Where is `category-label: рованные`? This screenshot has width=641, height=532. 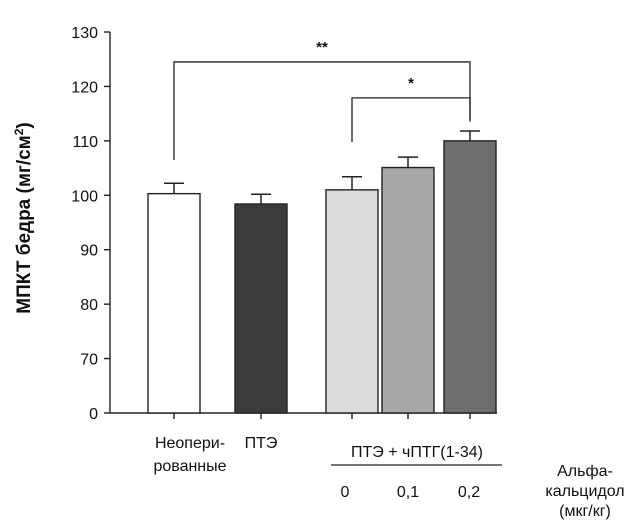 category-label: рованные is located at coordinates (189, 466).